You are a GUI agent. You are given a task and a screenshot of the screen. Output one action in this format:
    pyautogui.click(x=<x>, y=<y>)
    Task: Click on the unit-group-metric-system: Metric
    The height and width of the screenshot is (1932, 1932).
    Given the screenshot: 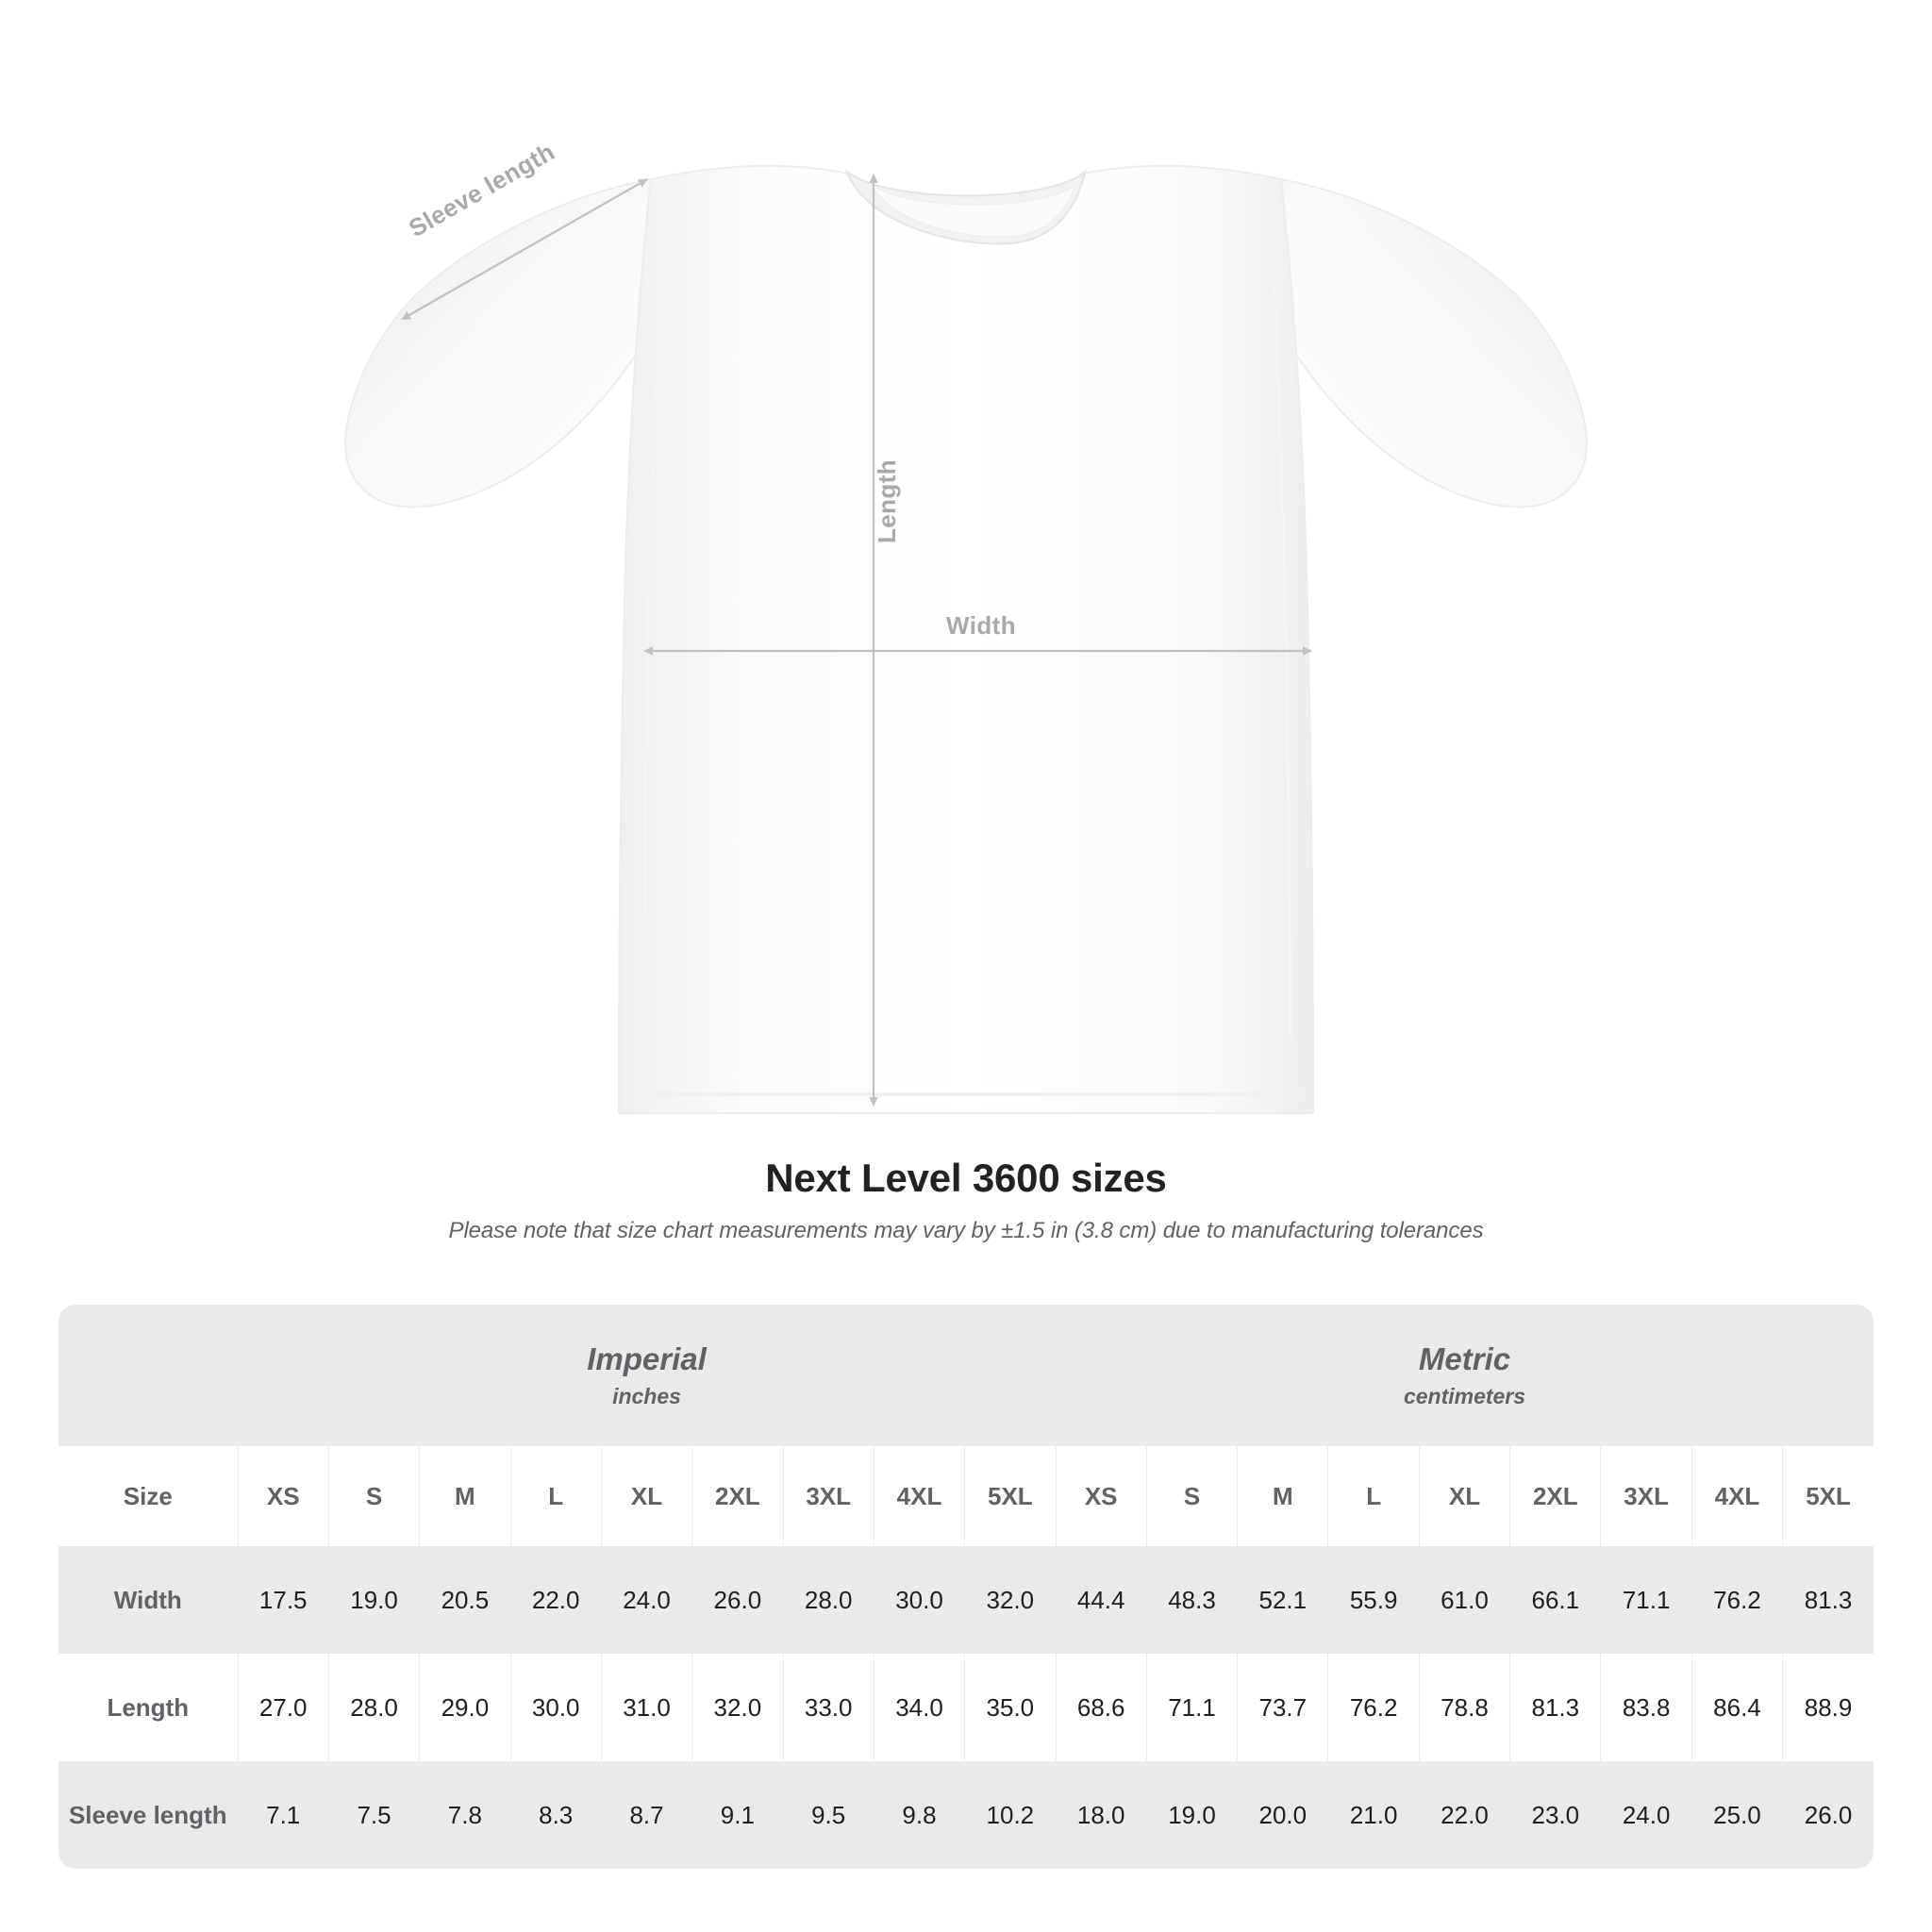 What is the action you would take?
    pyautogui.click(x=1464, y=1359)
    